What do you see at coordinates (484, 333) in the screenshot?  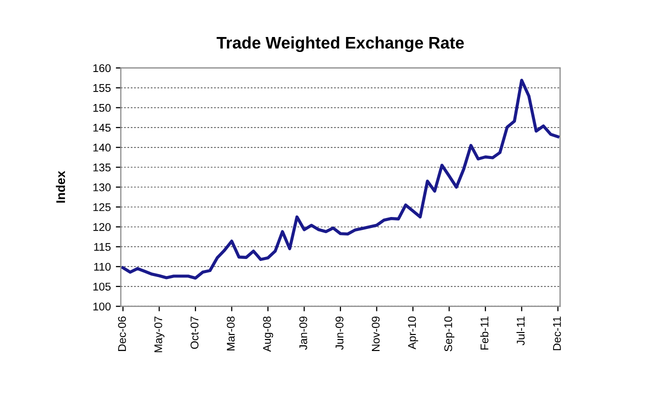 I see `x-tick-label: Feb-11` at bounding box center [484, 333].